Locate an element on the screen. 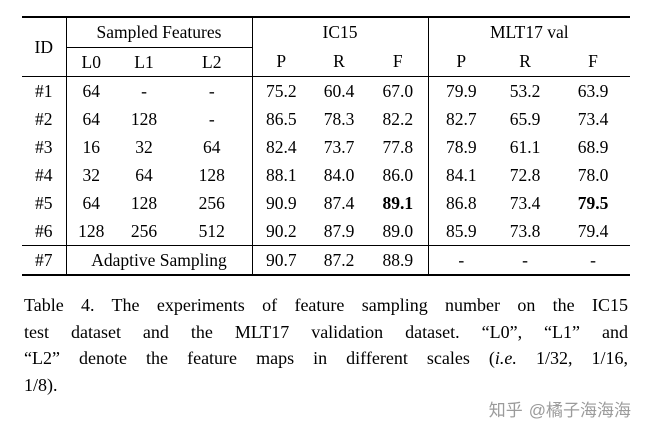 The width and height of the screenshot is (647, 425). watermark-handle: @橘子海海海 is located at coordinates (579, 410).